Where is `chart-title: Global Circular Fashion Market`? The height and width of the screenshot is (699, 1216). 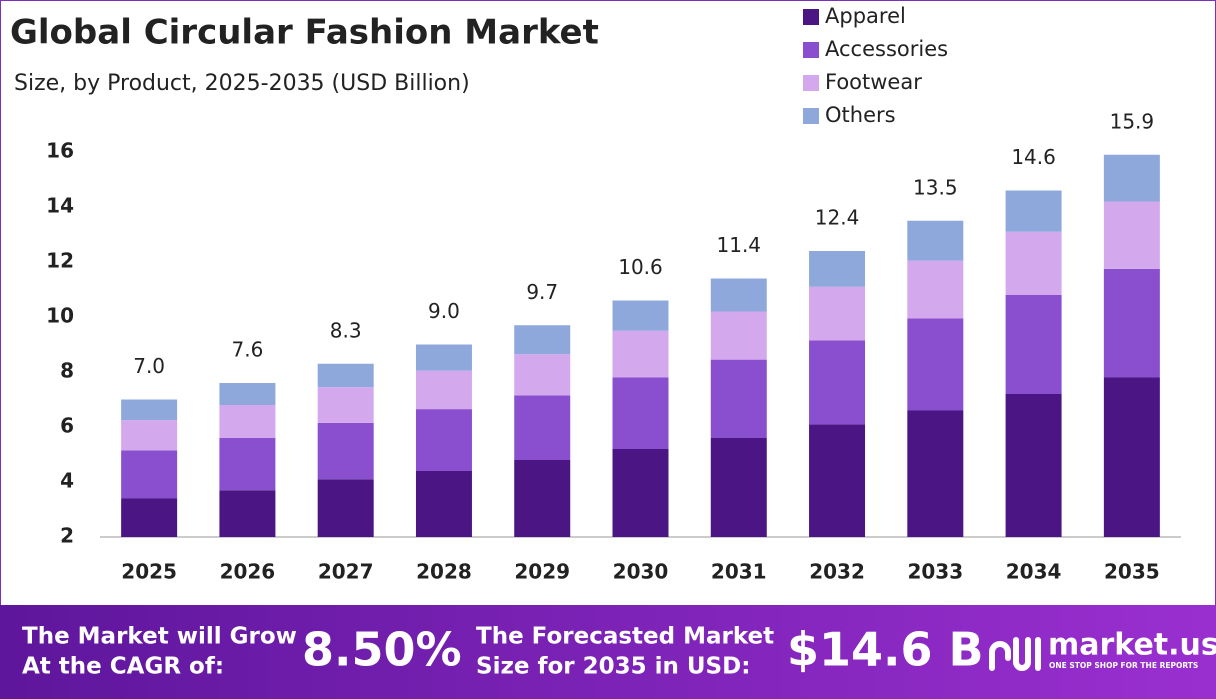
chart-title: Global Circular Fashion Market is located at coordinates (304, 33).